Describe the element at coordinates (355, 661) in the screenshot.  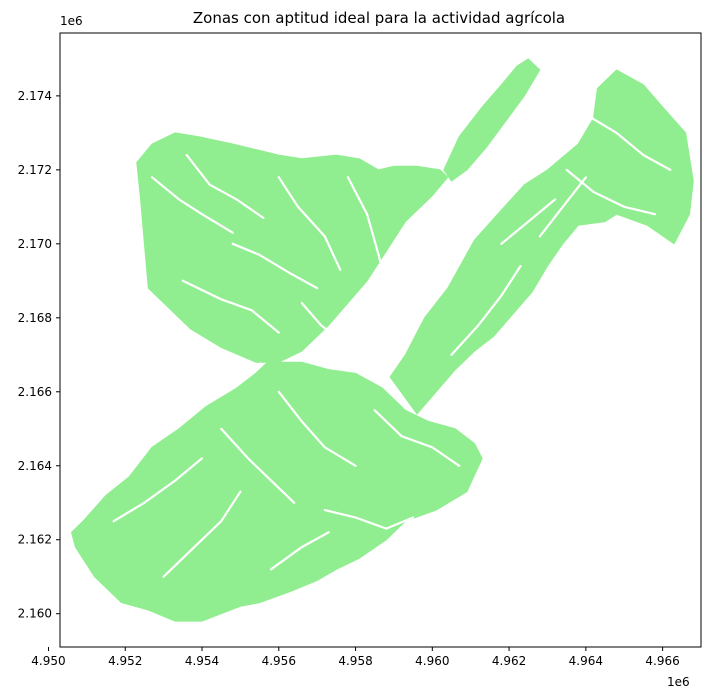
I see `x-tick-label: 4.958` at that location.